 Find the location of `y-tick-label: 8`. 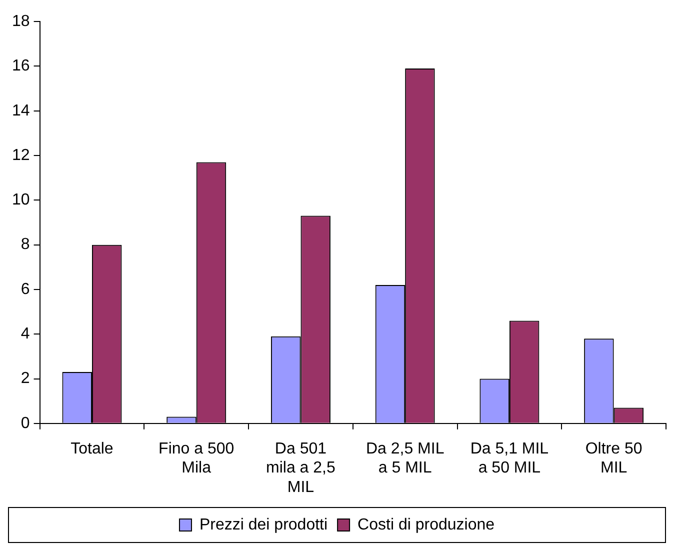

y-tick-label: 8 is located at coordinates (25, 245).